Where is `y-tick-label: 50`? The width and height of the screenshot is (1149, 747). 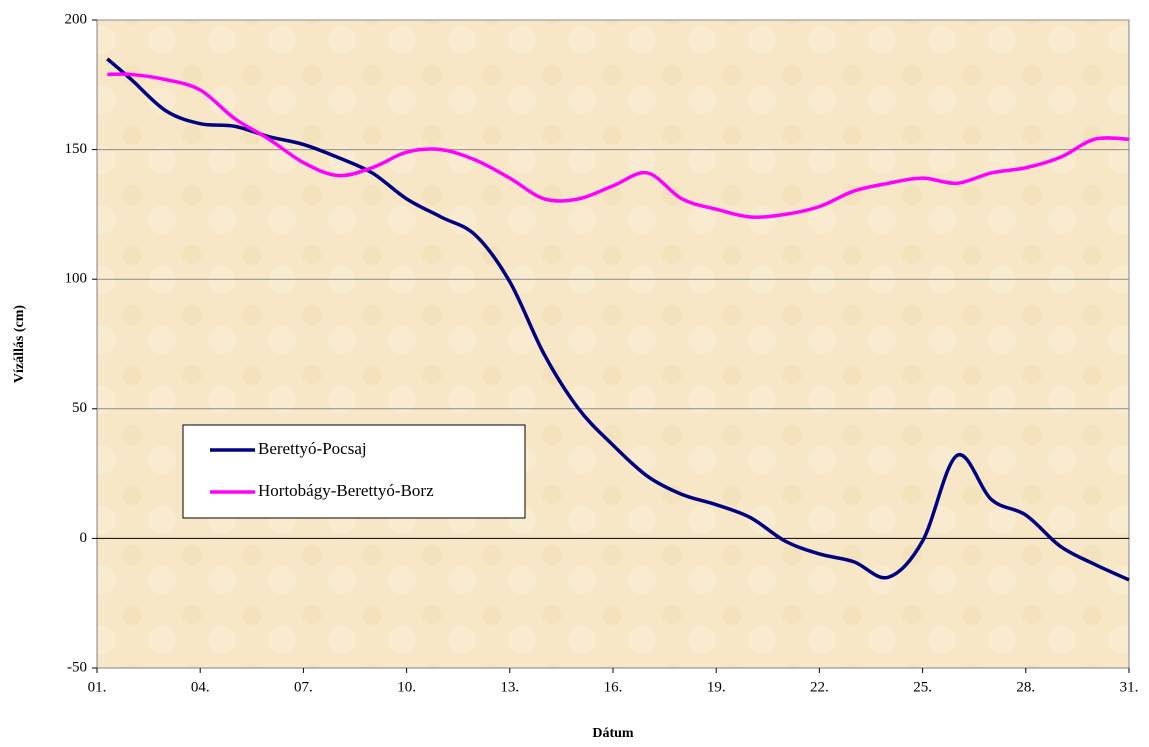 y-tick-label: 50 is located at coordinates (79, 408).